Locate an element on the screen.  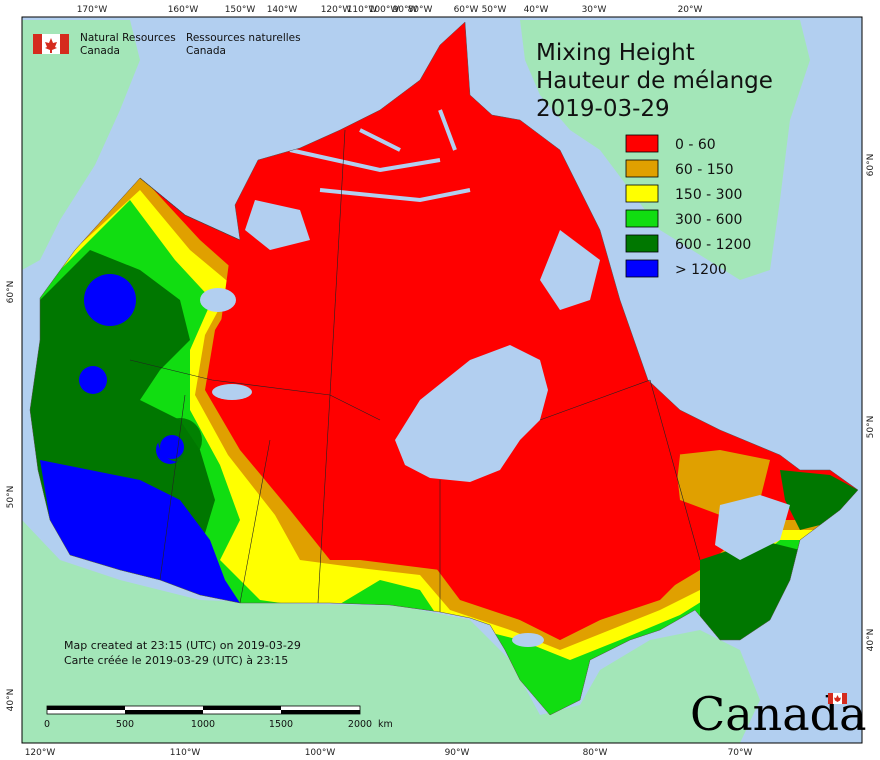
great-slave-lake is located at coordinates (232, 392).